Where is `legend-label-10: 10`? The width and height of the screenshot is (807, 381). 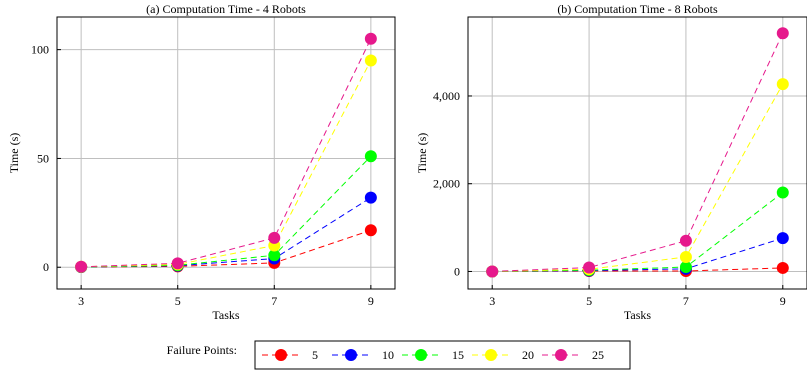
legend-label-10: 10 is located at coordinates (388, 355).